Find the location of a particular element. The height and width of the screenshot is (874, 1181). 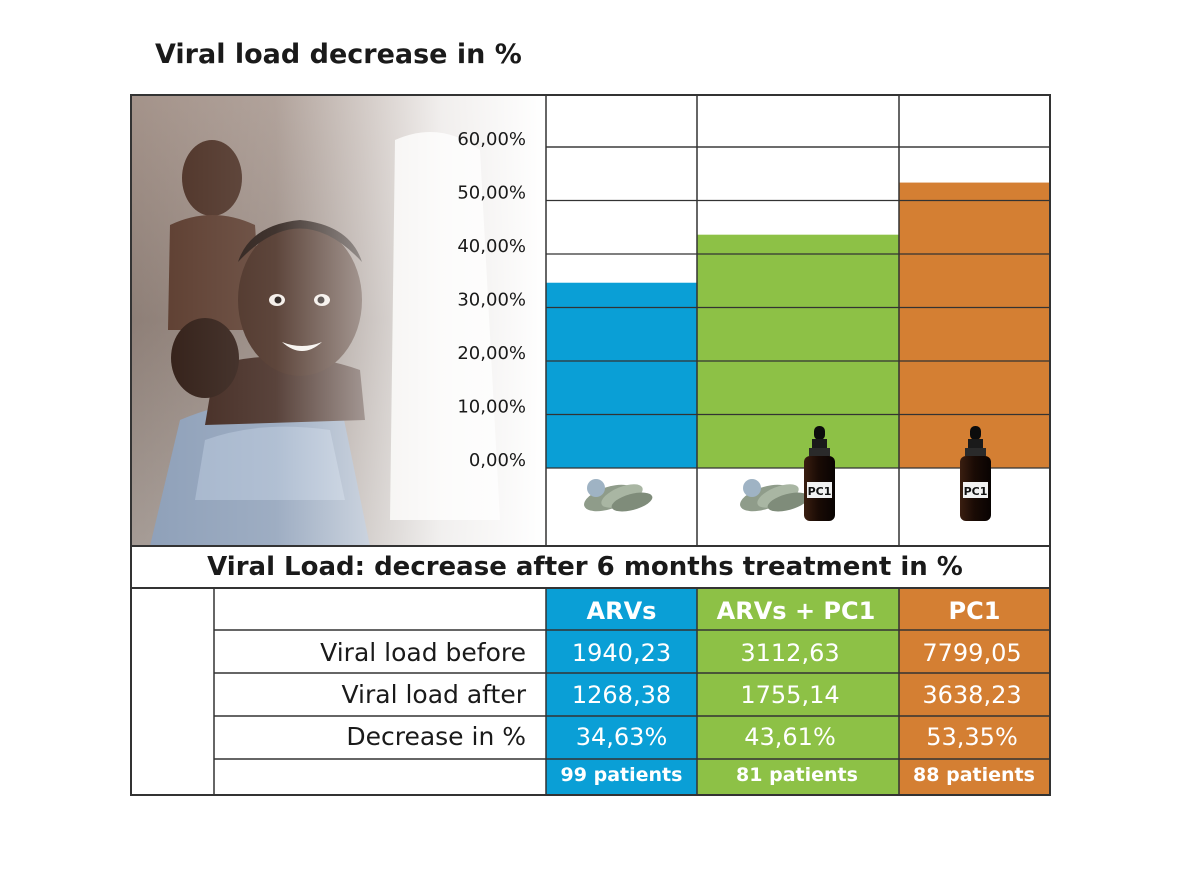

pc1-column-bg is located at coordinates (974, 691).